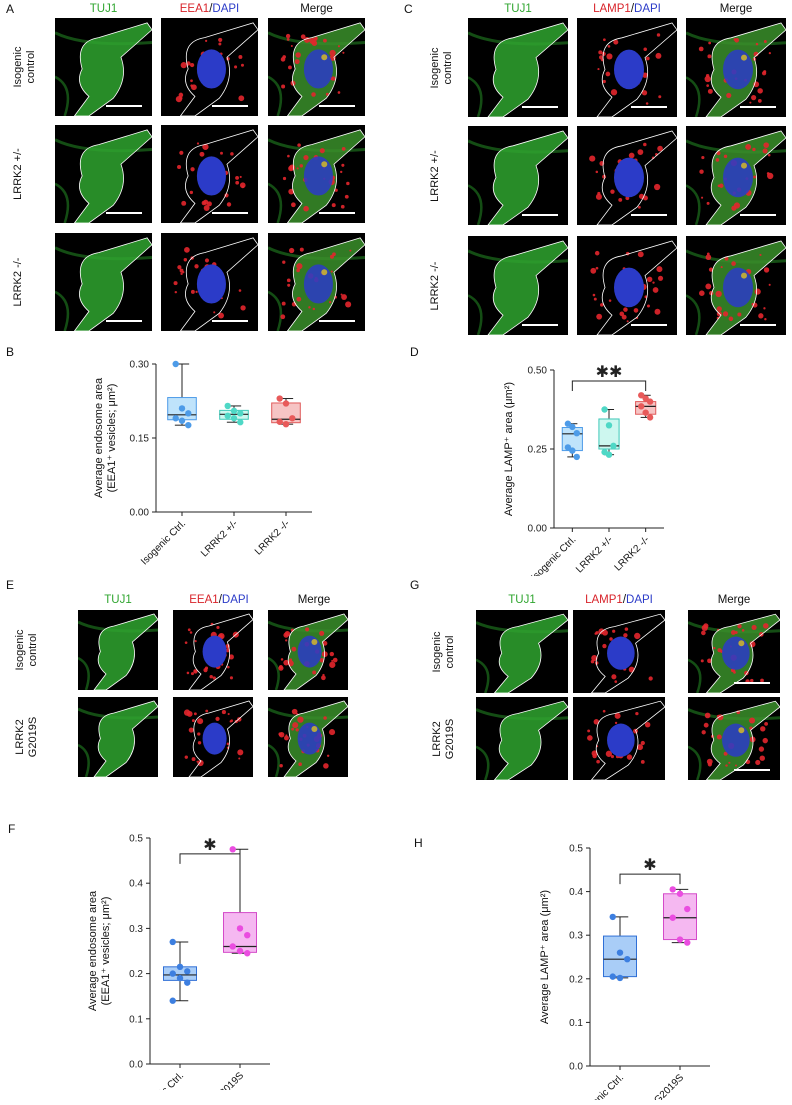 The height and width of the screenshot is (1105, 792). Describe the element at coordinates (136, 1019) in the screenshot. I see `y-tick-label: 0.1` at that location.